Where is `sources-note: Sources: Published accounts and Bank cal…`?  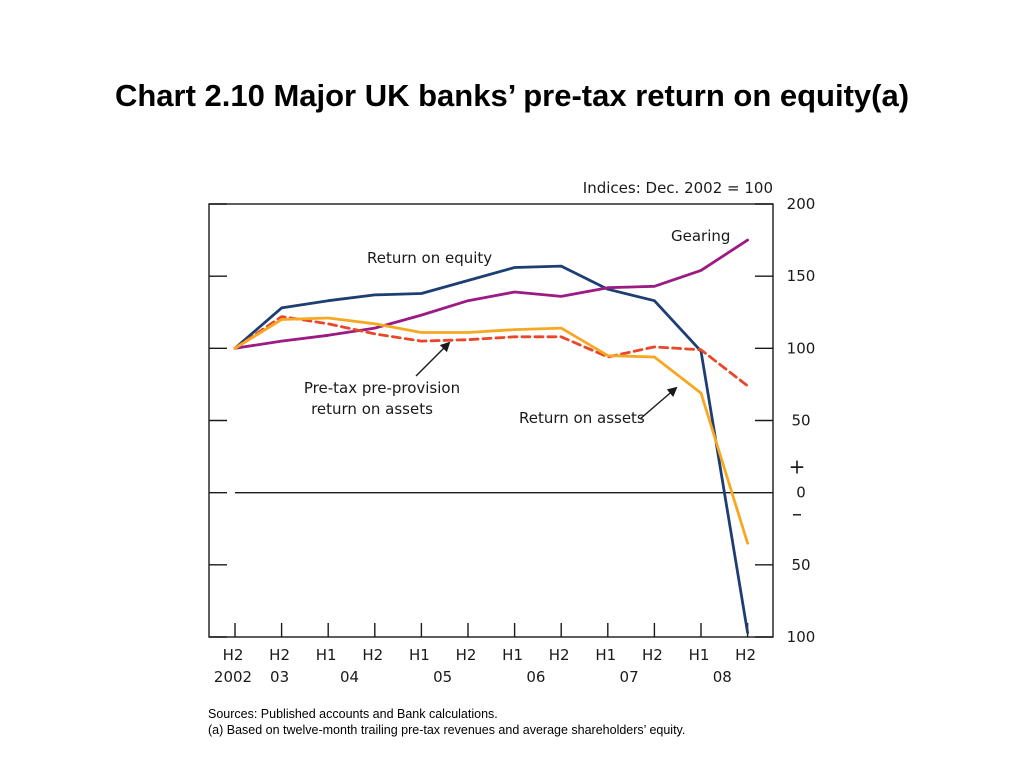
sources-note: Sources: Published accounts and Bank cal… is located at coordinates (353, 714).